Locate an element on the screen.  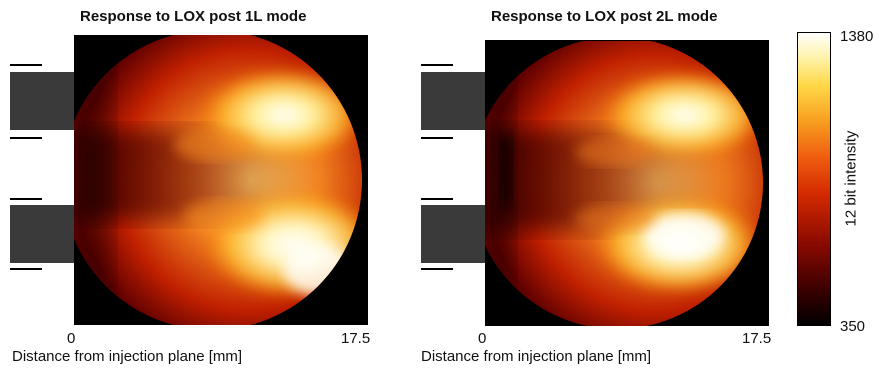
panel-1-title: Response to LOX post 1L mode is located at coordinates (193, 16).